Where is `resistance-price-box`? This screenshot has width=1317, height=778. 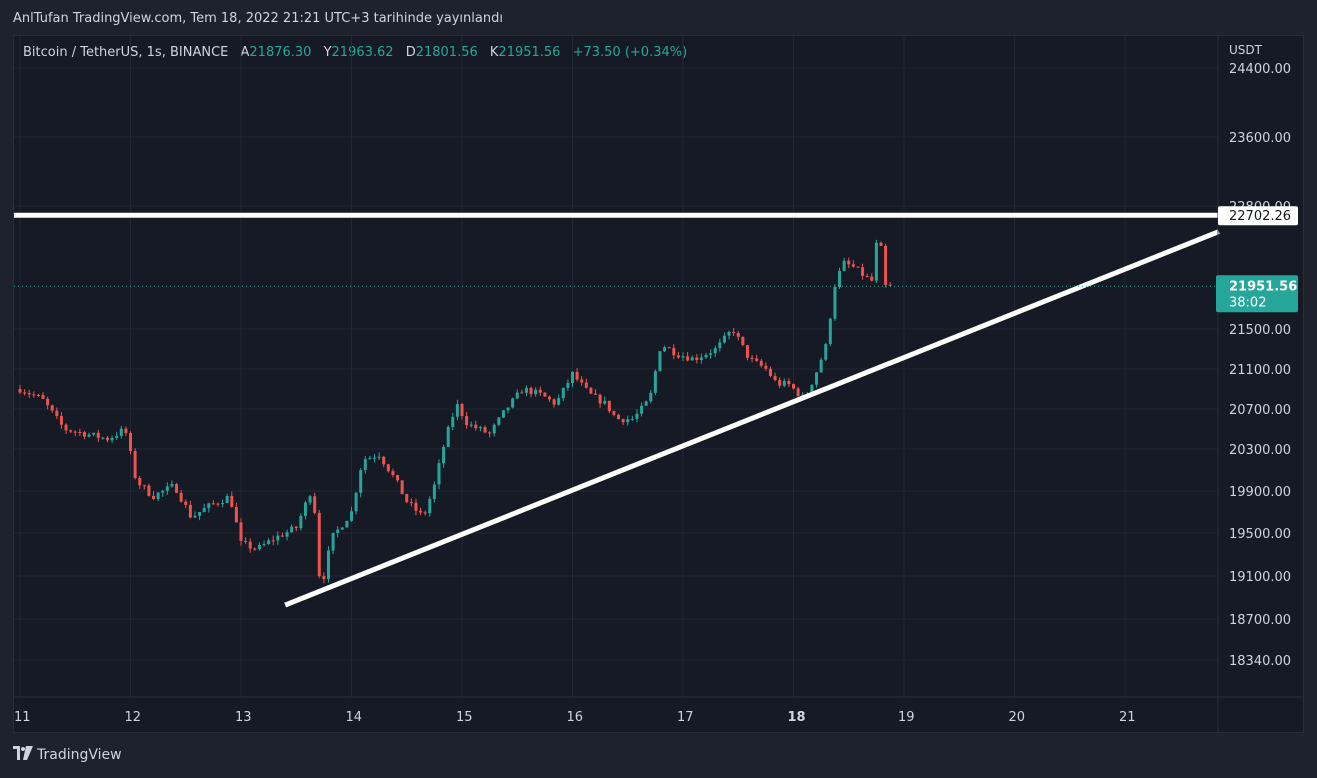
resistance-price-box is located at coordinates (1258, 216).